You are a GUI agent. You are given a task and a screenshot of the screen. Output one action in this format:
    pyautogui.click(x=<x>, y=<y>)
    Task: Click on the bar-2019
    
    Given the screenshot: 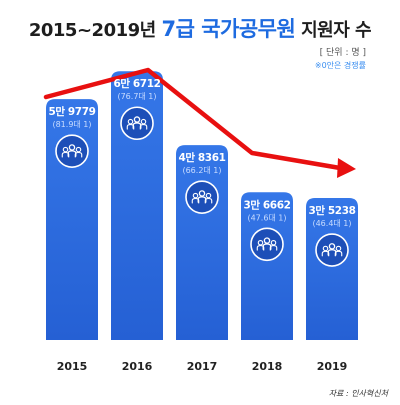 What is the action you would take?
    pyautogui.click(x=332, y=269)
    